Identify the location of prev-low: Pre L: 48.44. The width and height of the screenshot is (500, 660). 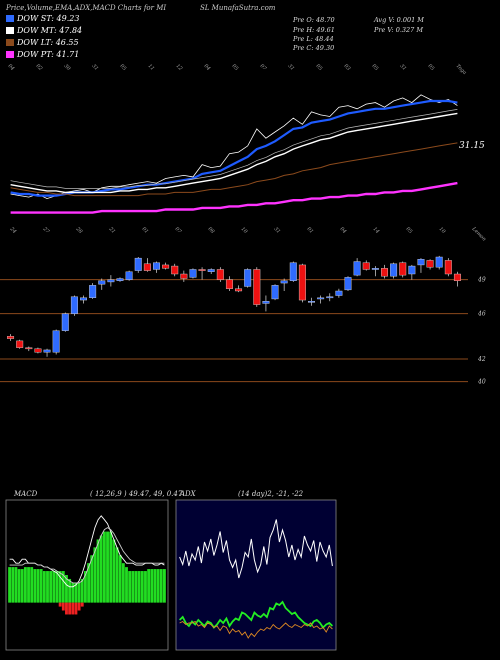
(313, 39).